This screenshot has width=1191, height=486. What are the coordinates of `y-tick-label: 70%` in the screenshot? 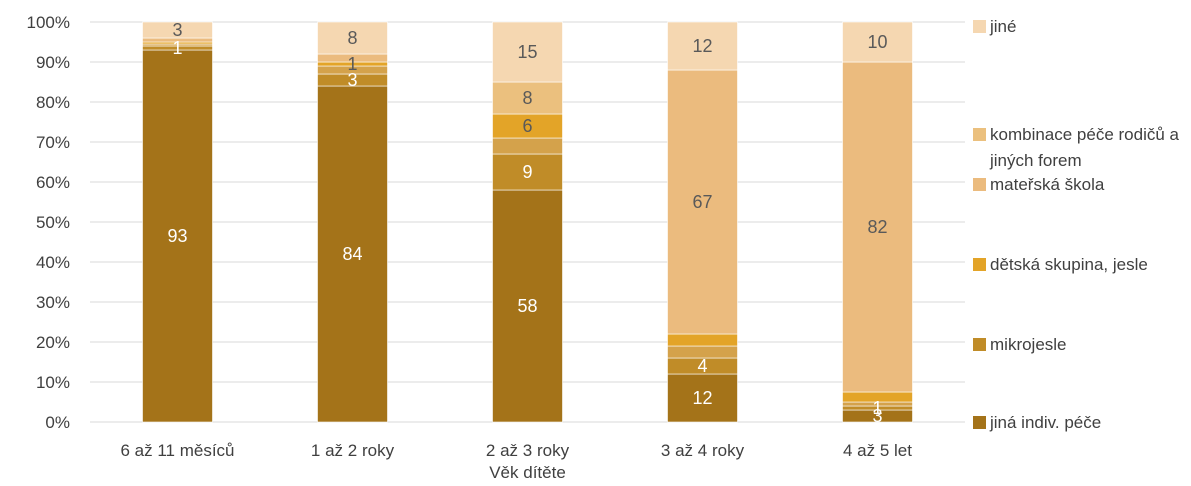 It's located at (53, 142).